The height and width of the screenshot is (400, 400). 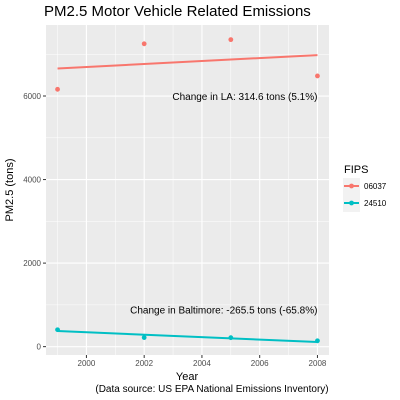 I want to click on x-tick-label: 2006, so click(x=260, y=363).